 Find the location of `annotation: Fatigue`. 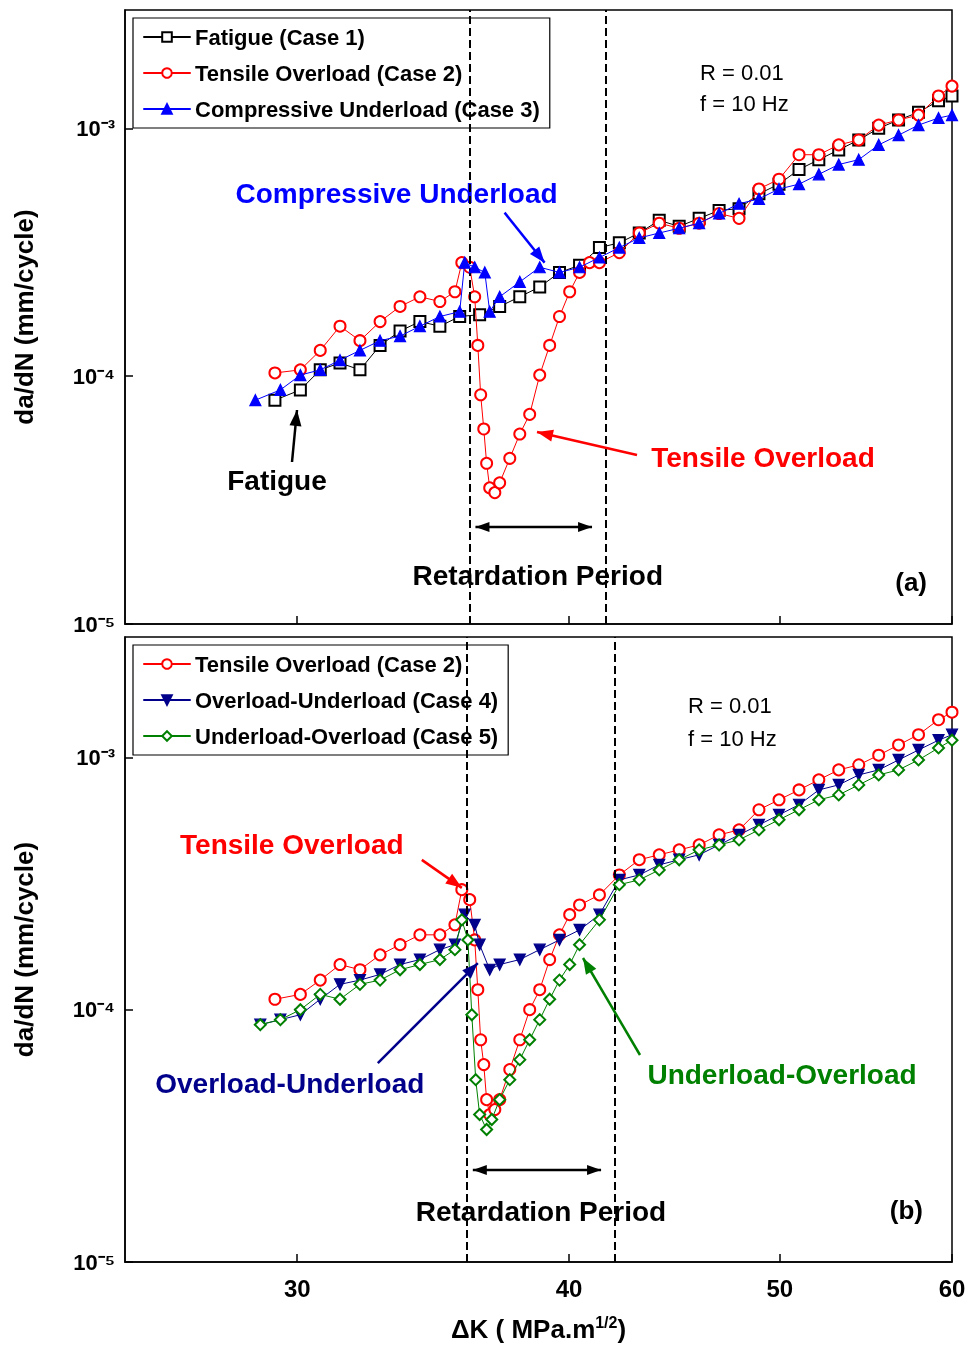

annotation: Fatigue is located at coordinates (277, 480).